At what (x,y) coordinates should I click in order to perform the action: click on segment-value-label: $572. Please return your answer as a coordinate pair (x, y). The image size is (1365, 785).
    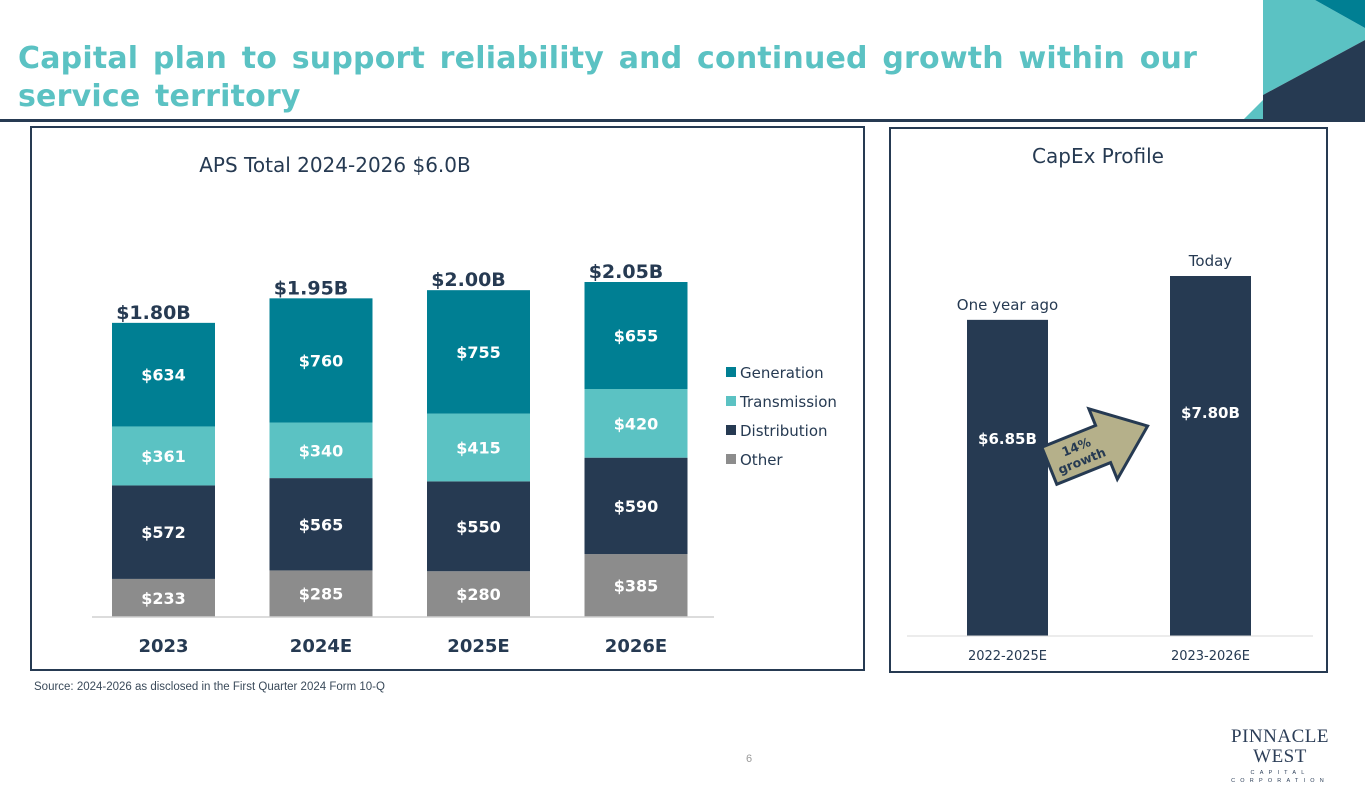
    Looking at the image, I should click on (163, 532).